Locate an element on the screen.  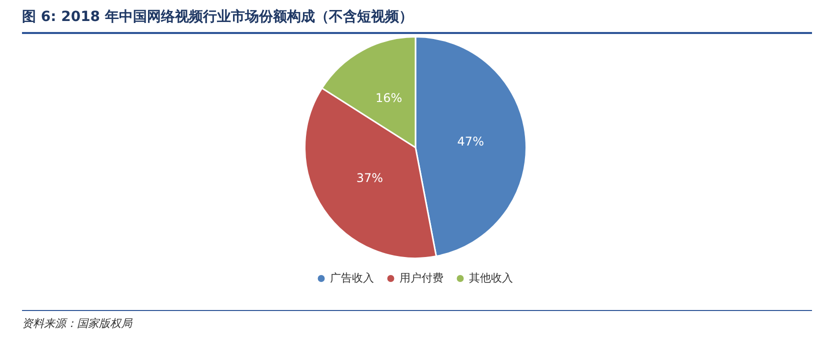
data-label: 37% is located at coordinates (370, 177).